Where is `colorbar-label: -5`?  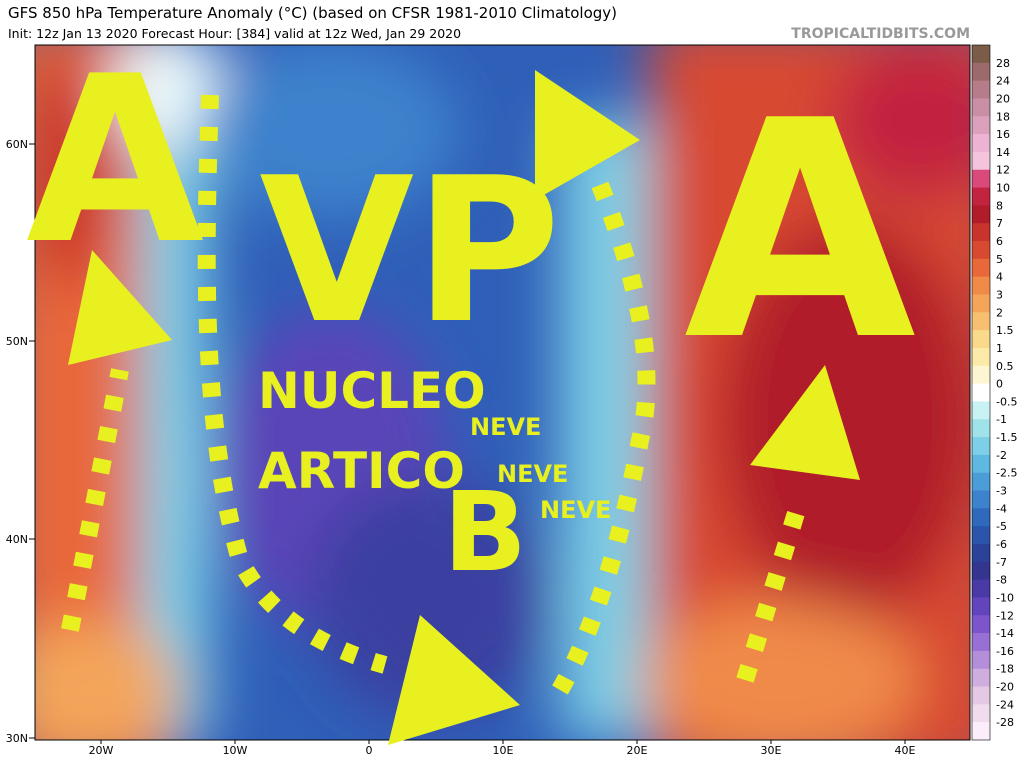 colorbar-label: -5 is located at coordinates (1001, 526).